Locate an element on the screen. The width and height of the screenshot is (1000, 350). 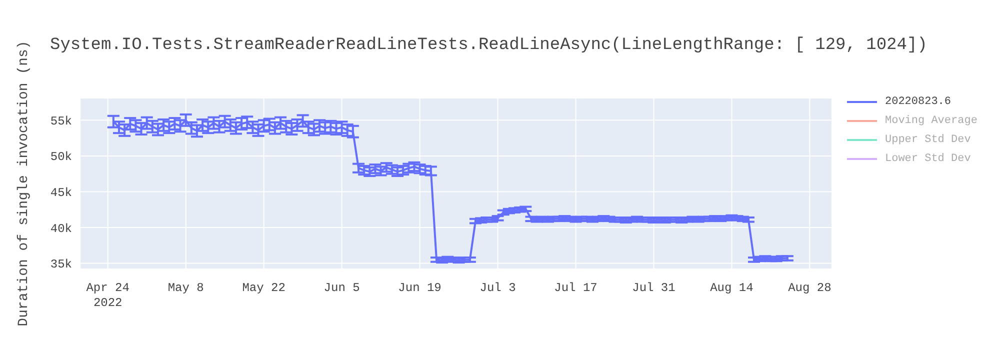
x-tick-label: May 22 is located at coordinates (264, 288).